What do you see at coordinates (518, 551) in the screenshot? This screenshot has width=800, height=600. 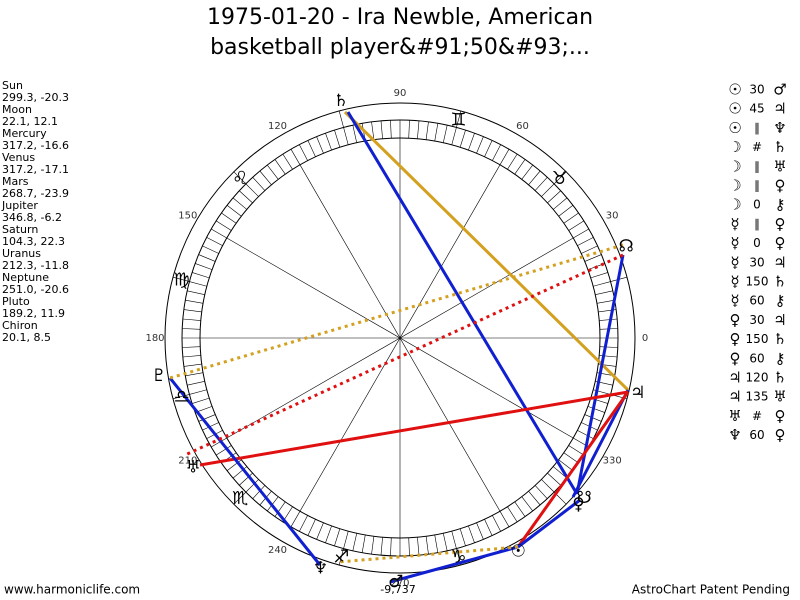 I see `planet-glyph: ☉` at bounding box center [518, 551].